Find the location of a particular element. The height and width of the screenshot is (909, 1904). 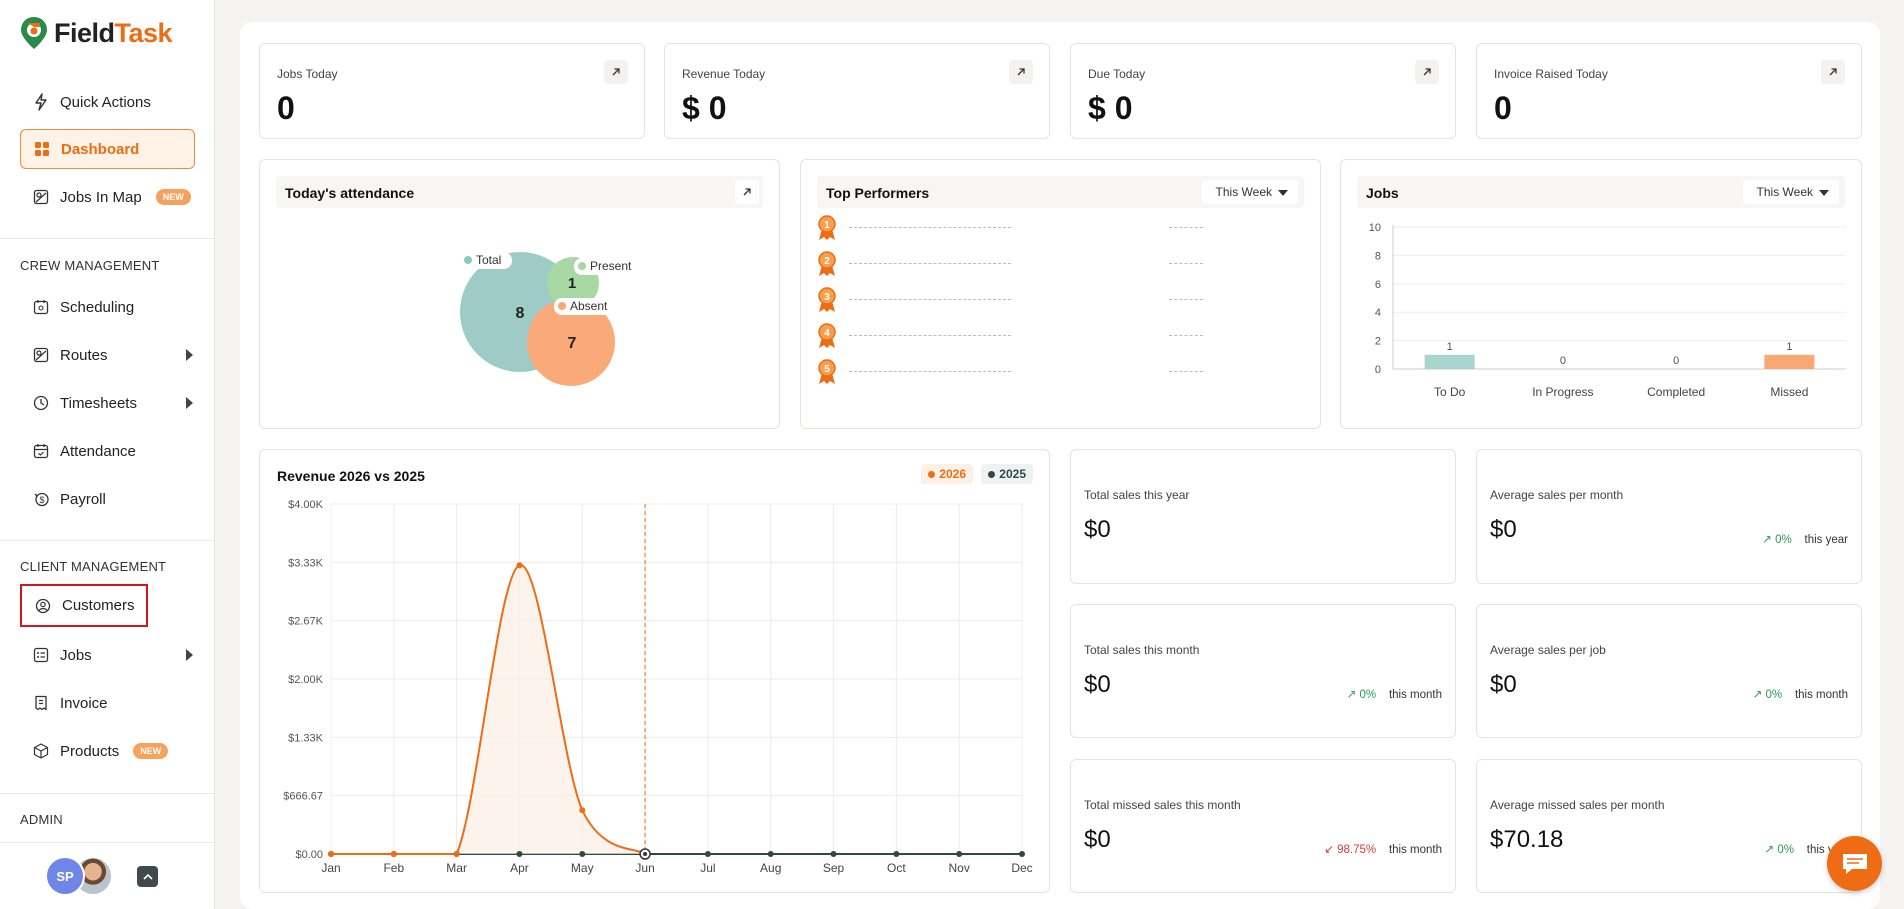

nav-scheduling: Scheduling is located at coordinates (107, 307).